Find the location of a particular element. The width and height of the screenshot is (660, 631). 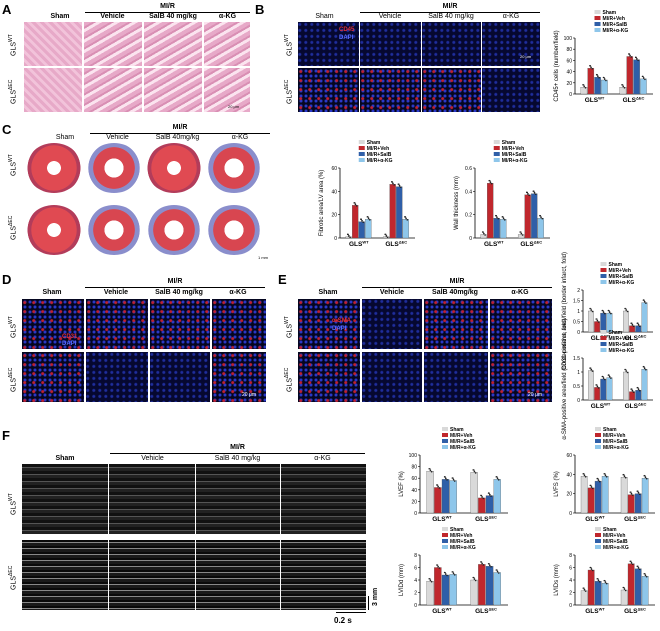

sma-y-tick-label: 0.5 is located at coordinates (576, 387).